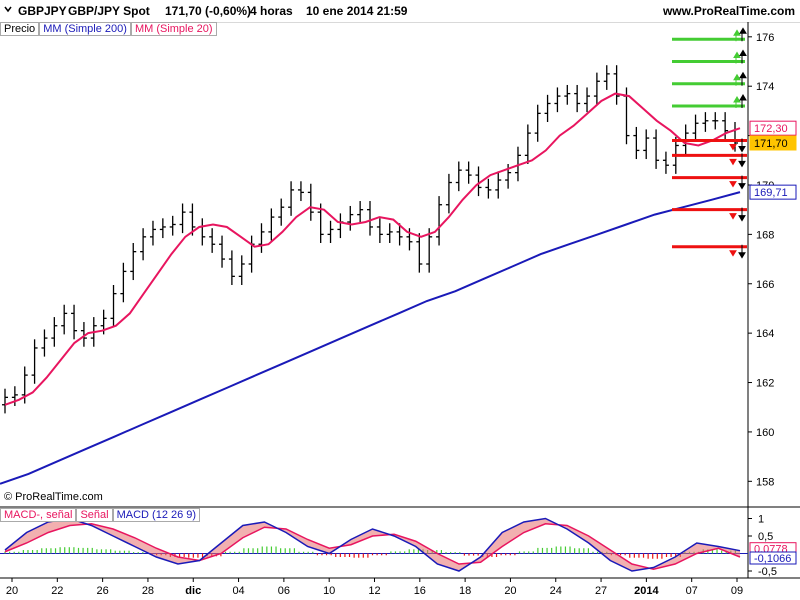  What do you see at coordinates (765, 537) in the screenshot?
I see `macd-y-tick-label: 0,5` at bounding box center [765, 537].